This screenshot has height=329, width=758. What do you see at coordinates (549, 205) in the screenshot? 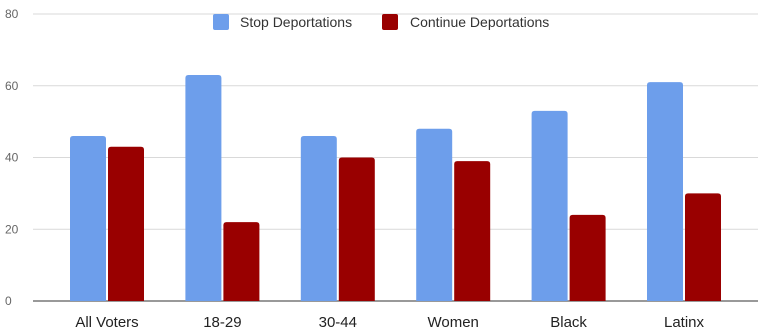
I see `bar-stop-black` at bounding box center [549, 205].